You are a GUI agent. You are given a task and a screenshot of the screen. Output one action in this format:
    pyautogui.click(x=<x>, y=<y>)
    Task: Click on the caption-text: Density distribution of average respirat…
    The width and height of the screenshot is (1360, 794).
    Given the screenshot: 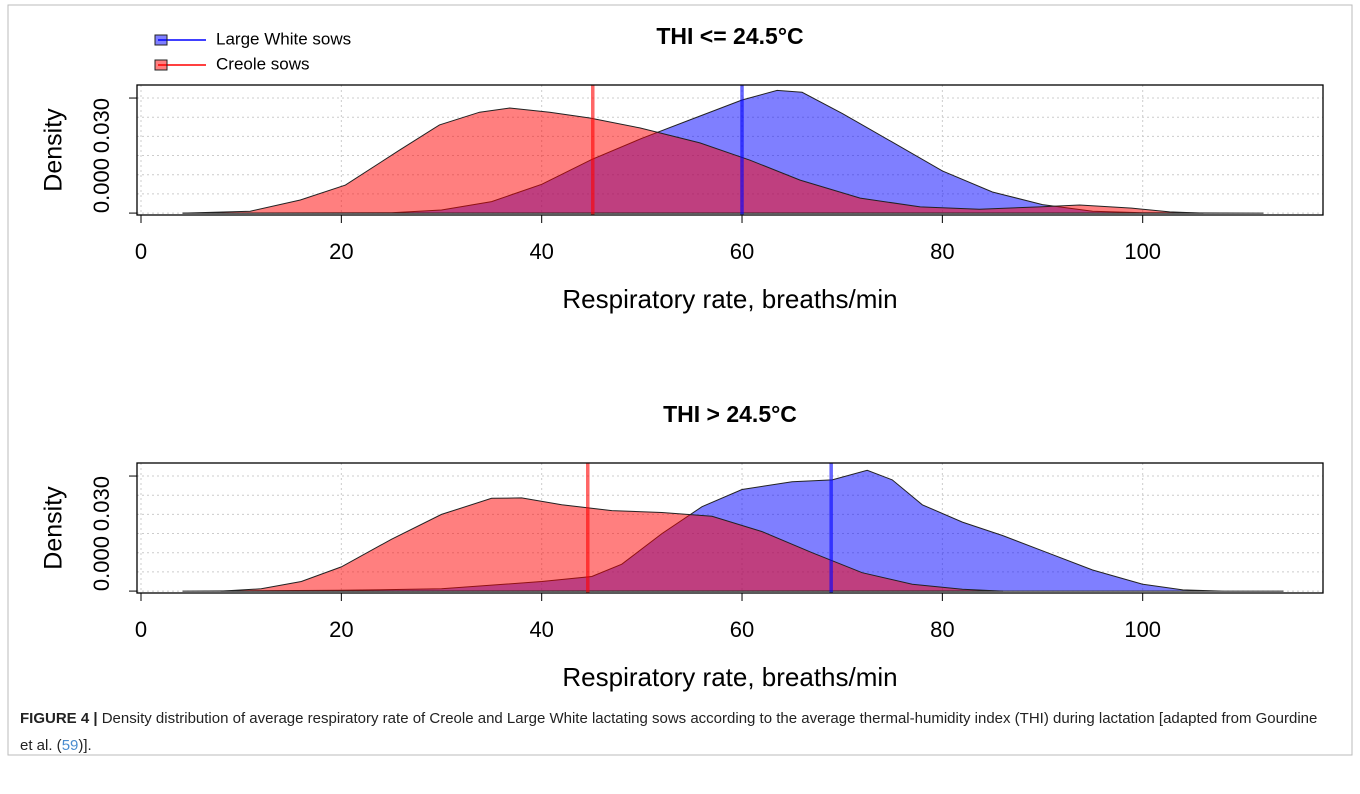 What is the action you would take?
    pyautogui.click(x=669, y=732)
    